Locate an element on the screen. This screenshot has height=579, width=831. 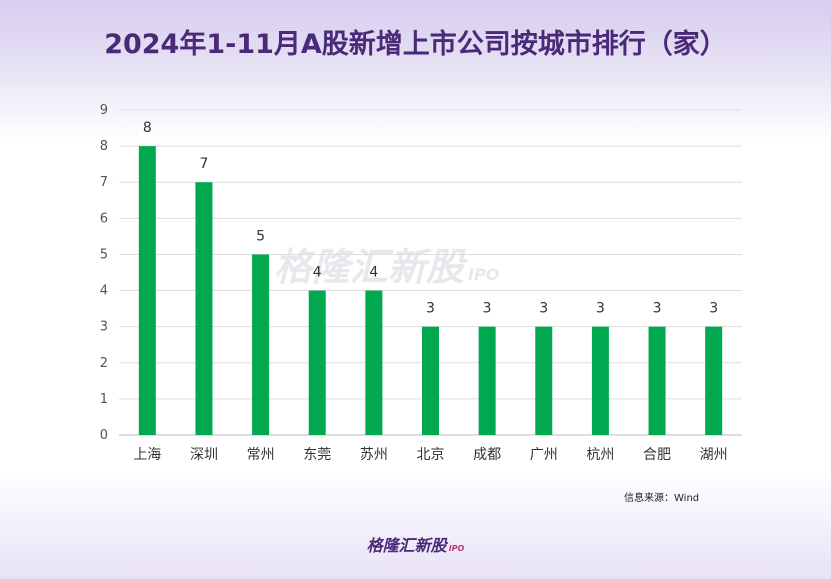
data-label: 7 is located at coordinates (203, 164).